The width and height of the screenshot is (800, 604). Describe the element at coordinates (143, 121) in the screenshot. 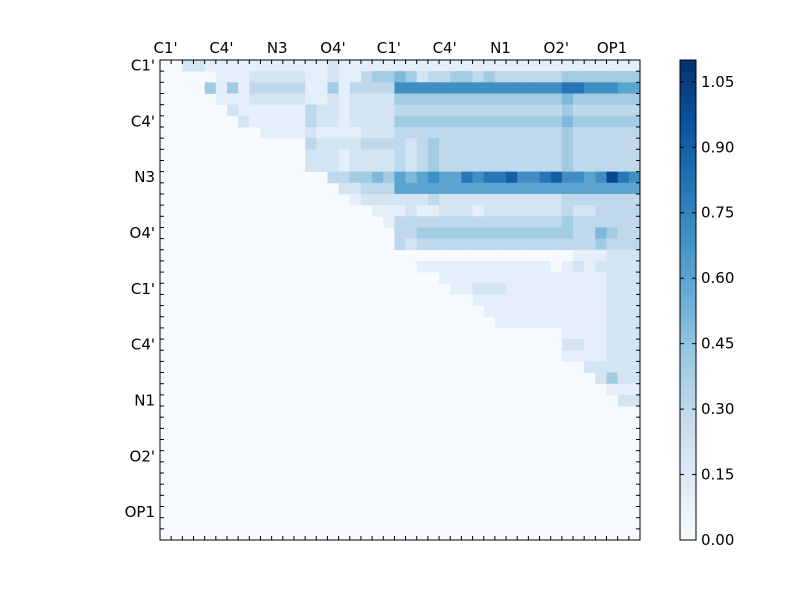

I see `y-tick-label: C4'` at that location.